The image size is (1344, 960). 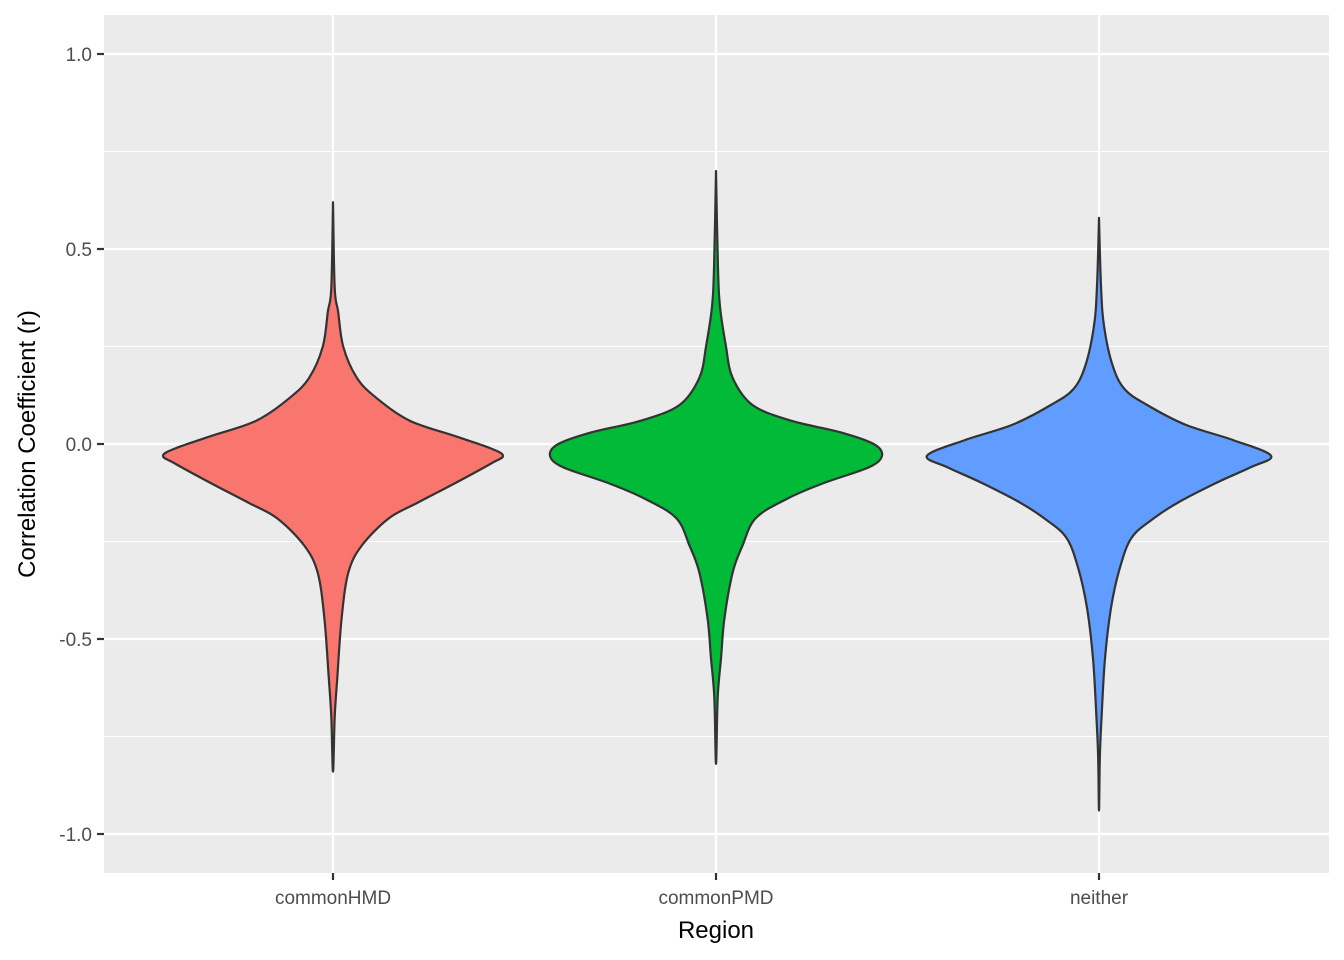 I want to click on y-axis: -1.0 -0.5 0.0 0.5 1.0, so click(x=81, y=445).